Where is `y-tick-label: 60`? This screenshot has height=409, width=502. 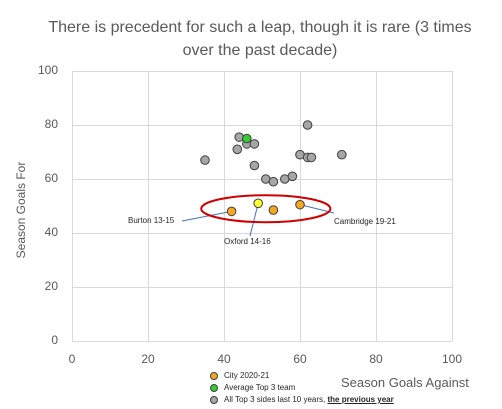
y-tick-label: 60 is located at coordinates (51, 178).